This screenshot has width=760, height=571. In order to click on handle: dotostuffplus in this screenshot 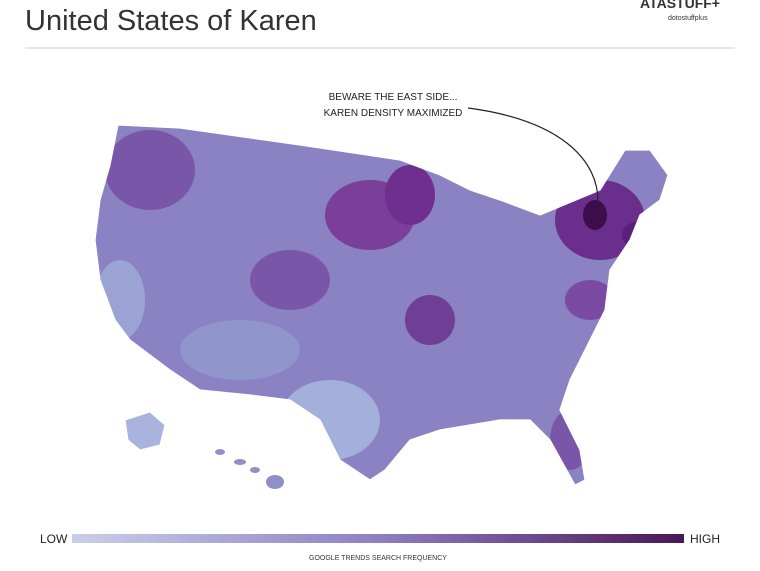, I will do `click(688, 18)`.